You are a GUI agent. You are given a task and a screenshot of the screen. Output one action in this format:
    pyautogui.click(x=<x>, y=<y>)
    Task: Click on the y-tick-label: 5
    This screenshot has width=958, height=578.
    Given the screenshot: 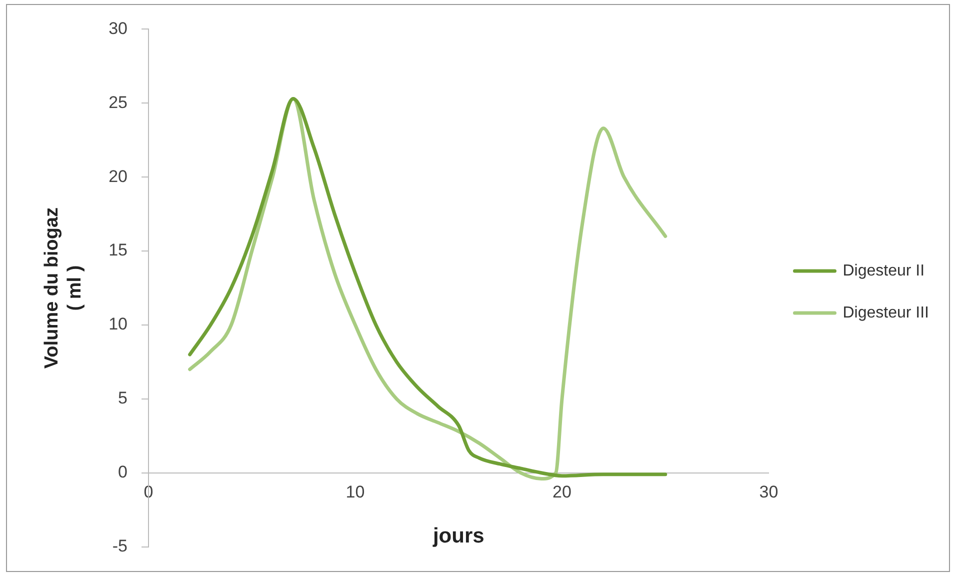 What is the action you would take?
    pyautogui.click(x=123, y=398)
    